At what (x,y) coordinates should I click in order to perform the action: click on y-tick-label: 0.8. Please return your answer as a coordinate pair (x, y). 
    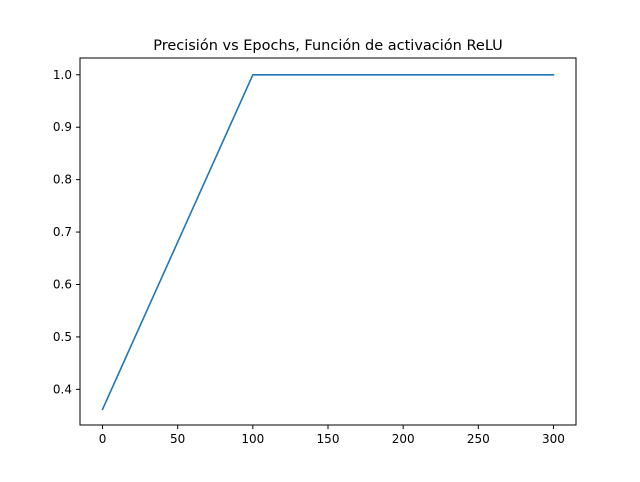
    Looking at the image, I should click on (62, 180).